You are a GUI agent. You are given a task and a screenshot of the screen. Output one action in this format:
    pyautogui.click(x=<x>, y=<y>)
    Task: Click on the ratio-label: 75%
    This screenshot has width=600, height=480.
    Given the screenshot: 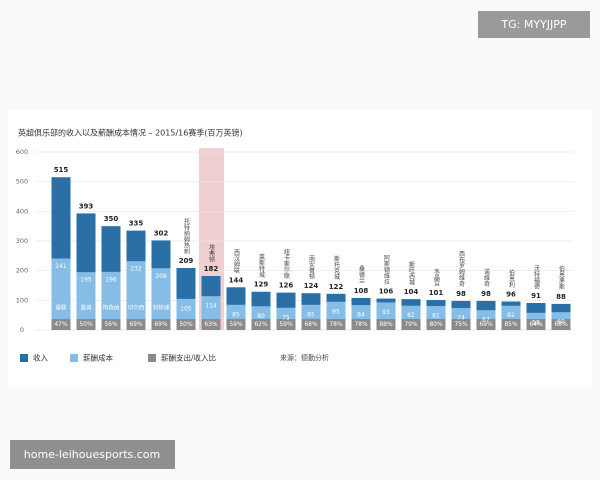 What is the action you would take?
    pyautogui.click(x=461, y=324)
    